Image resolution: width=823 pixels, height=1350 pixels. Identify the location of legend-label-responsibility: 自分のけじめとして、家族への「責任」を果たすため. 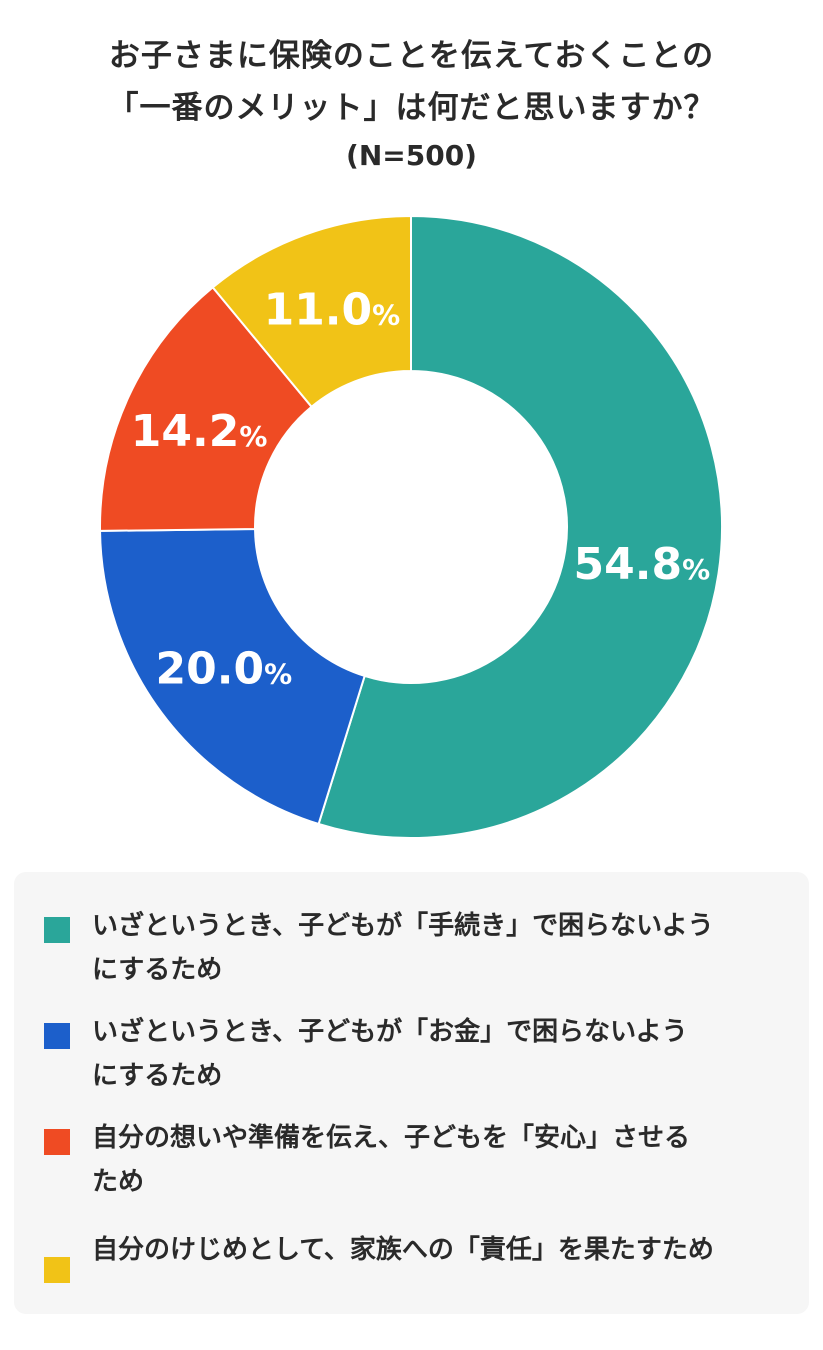
(403, 1250).